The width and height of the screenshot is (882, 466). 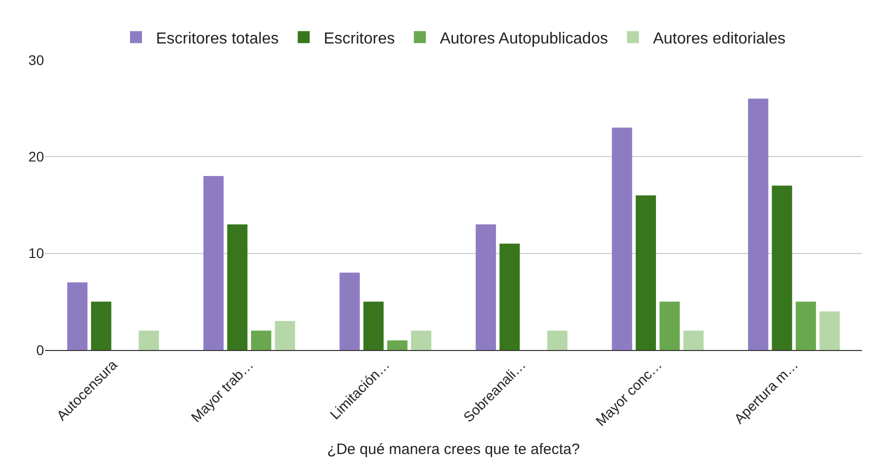 I want to click on legend-label: Autores Autopublicados, so click(x=524, y=39).